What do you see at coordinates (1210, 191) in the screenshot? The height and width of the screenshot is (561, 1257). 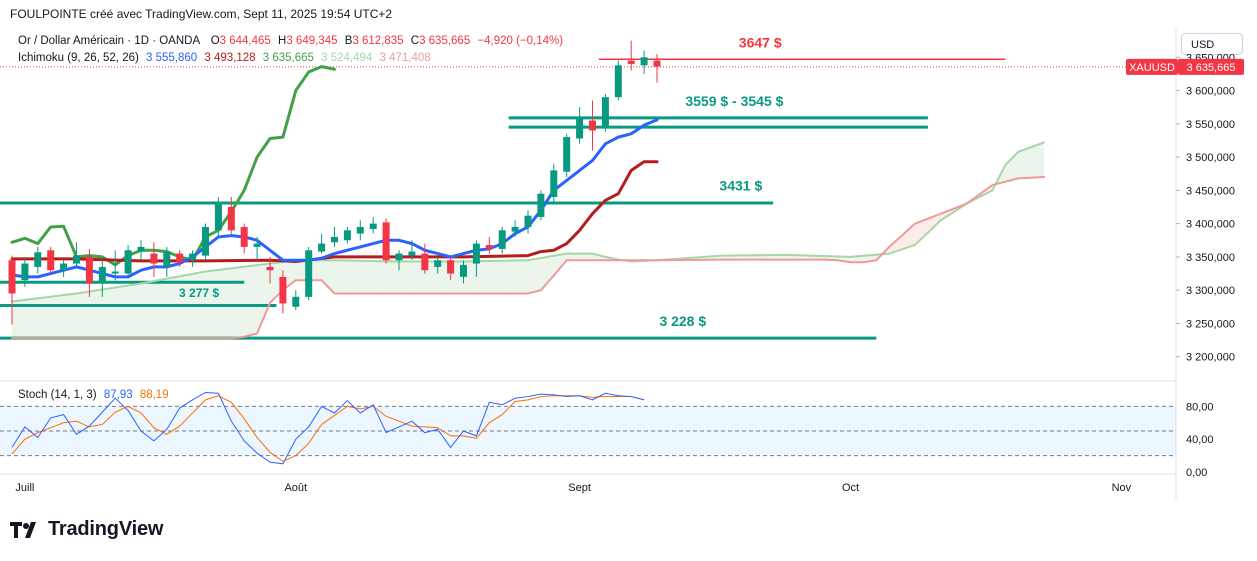 I see `price-tick-label: 3 450,000` at bounding box center [1210, 191].